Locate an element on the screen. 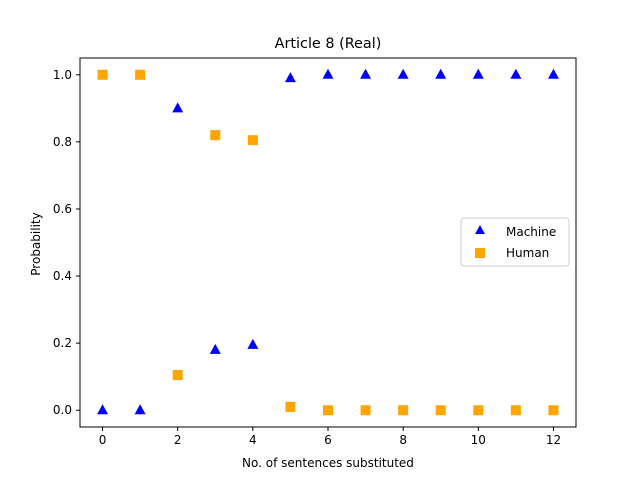 Image resolution: width=640 pixels, height=484 pixels. y-axis-label: Probability is located at coordinates (36, 243).